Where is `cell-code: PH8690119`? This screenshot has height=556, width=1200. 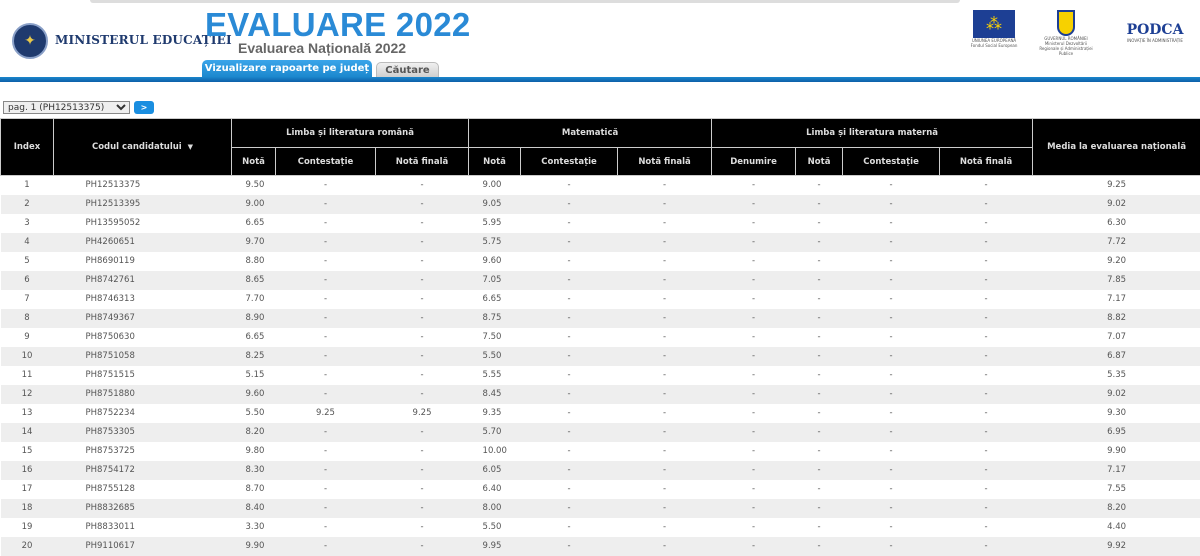
cell-code: PH8690119 is located at coordinates (143, 261).